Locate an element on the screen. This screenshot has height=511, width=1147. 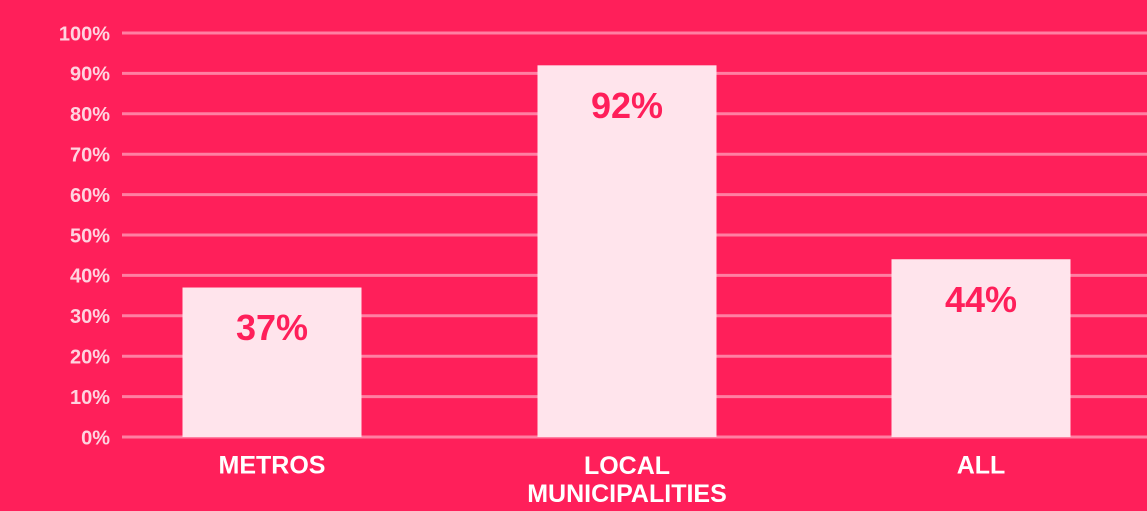
x-tick-label: LOCAL MUNICIPALITIES is located at coordinates (627, 480).